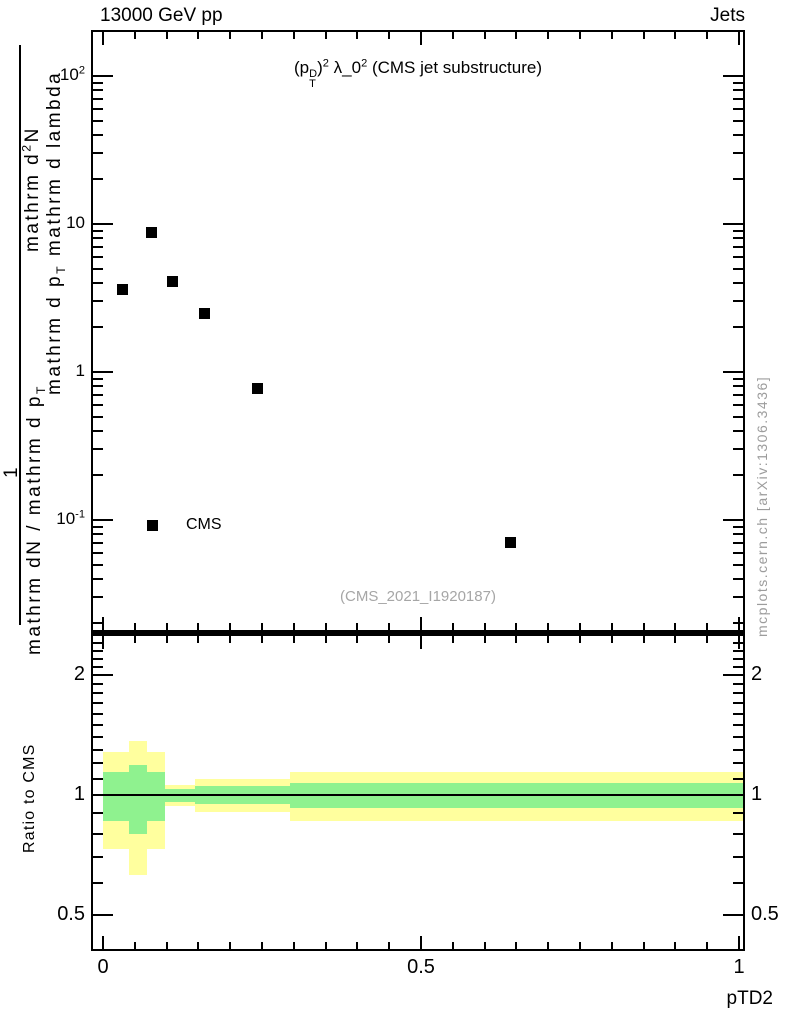 This screenshot has width=786, height=1024. I want to click on process-label: Jets, so click(727, 15).